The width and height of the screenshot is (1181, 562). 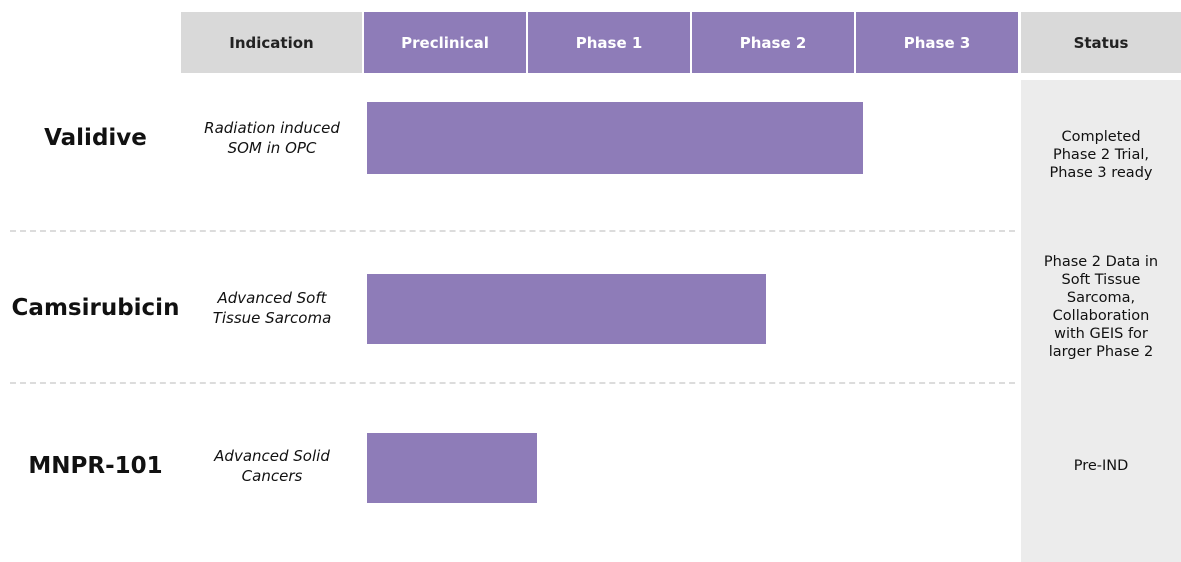 What do you see at coordinates (272, 148) in the screenshot?
I see `indication-line: SOM in OPC` at bounding box center [272, 148].